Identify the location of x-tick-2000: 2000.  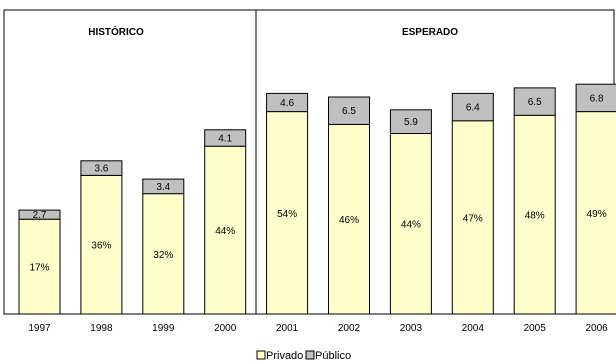
(225, 328).